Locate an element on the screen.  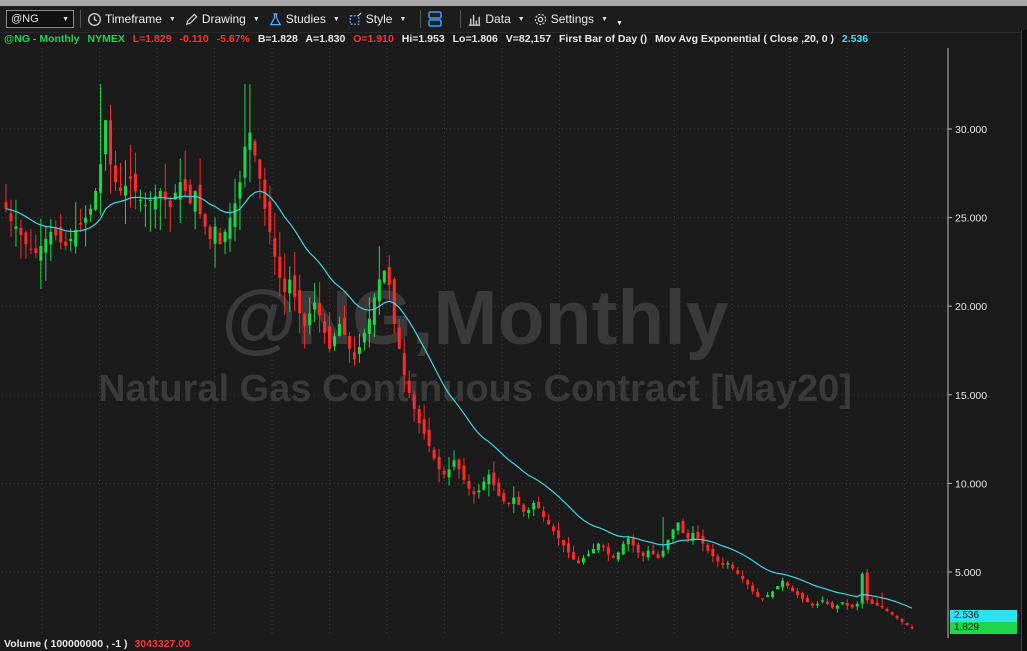
y-axis-tick-label: 15.000 is located at coordinates (971, 396).